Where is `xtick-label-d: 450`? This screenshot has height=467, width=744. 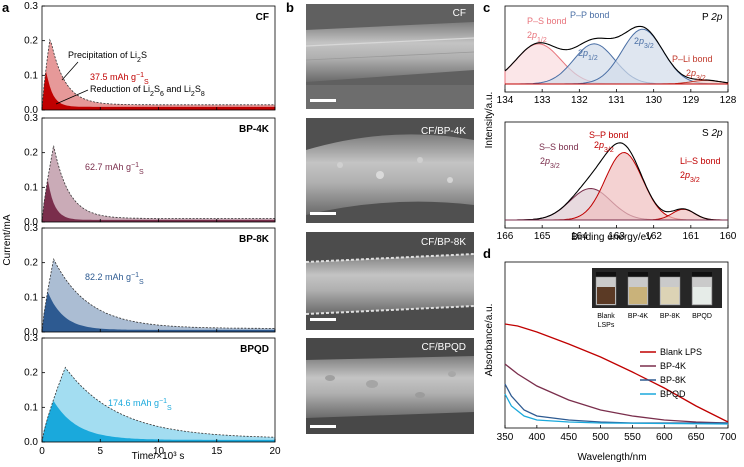
xtick-label-d: 450 is located at coordinates (568, 437).